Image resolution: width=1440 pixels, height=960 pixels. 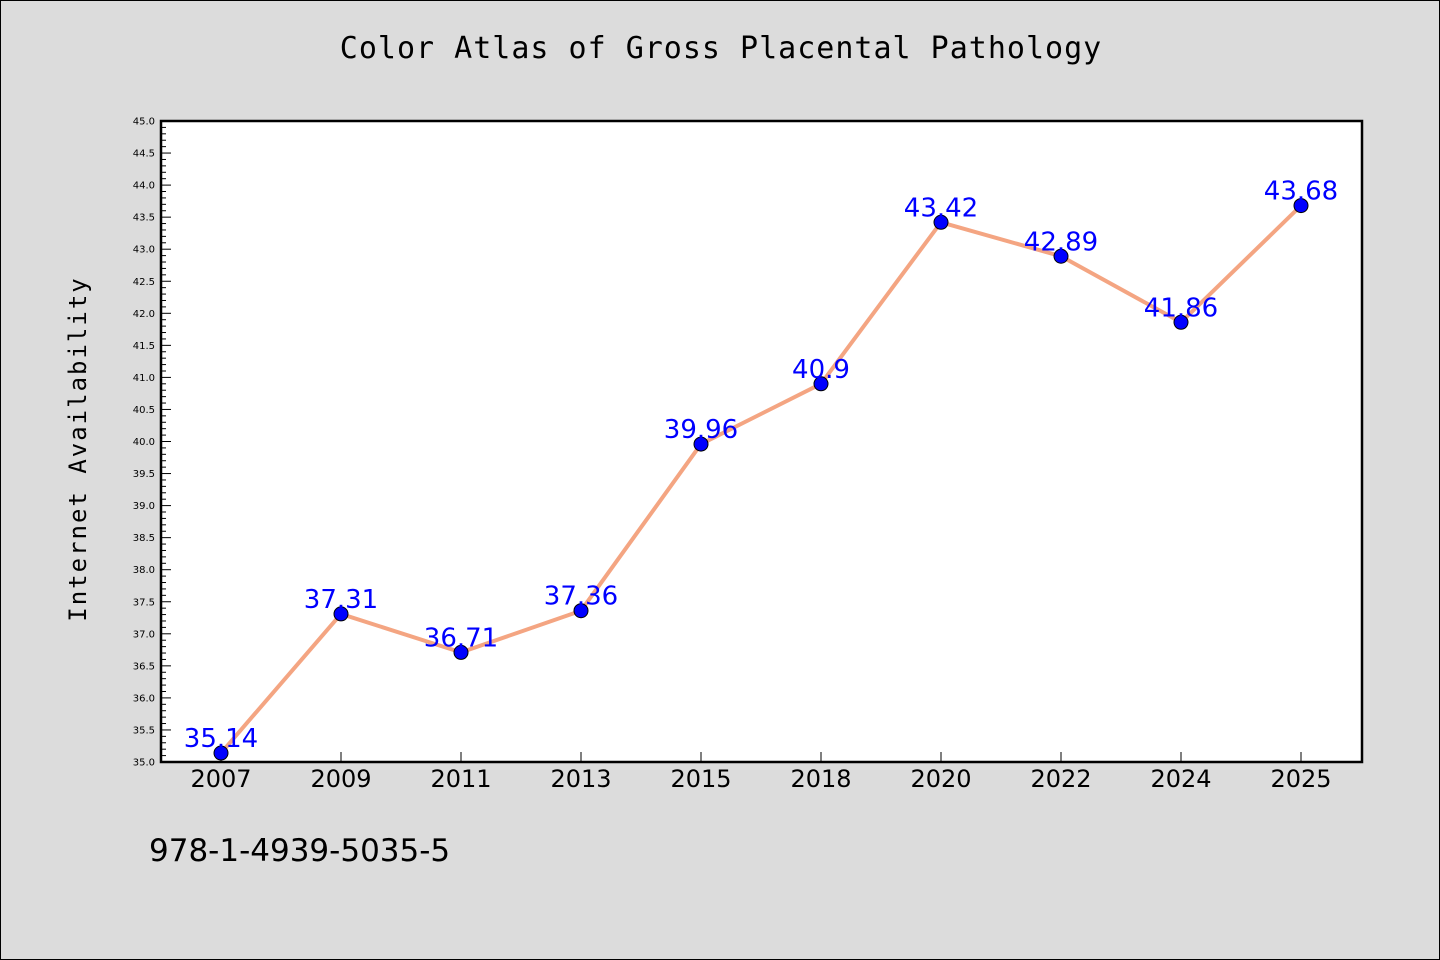 What do you see at coordinates (580, 779) in the screenshot?
I see `x-tick-label: 2013` at bounding box center [580, 779].